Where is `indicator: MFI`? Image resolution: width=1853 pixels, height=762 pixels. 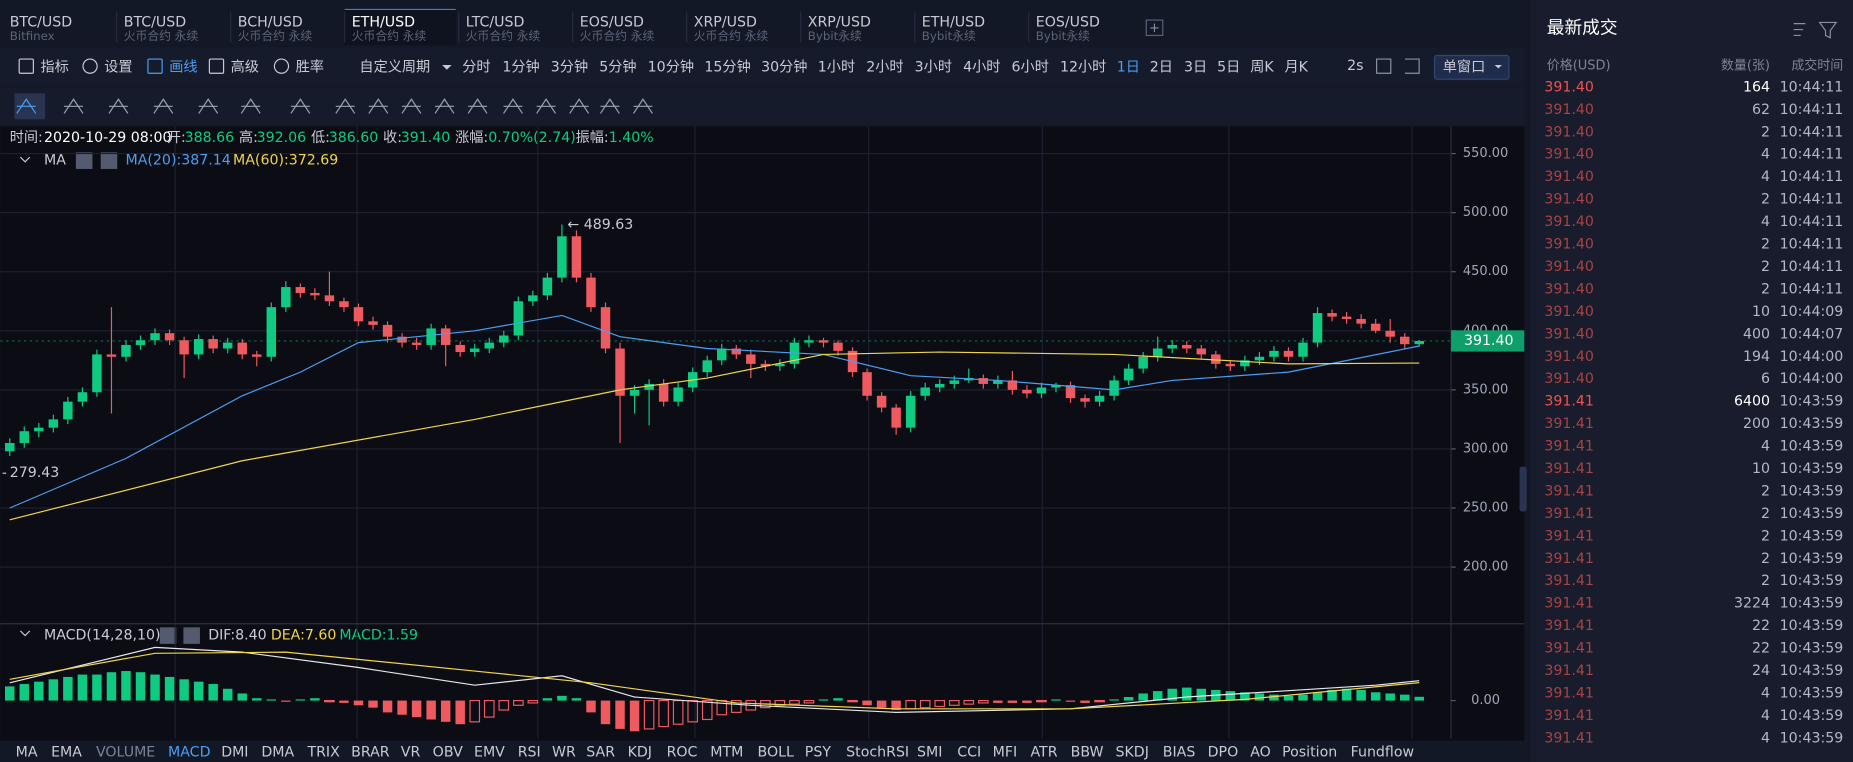 indicator: MFI is located at coordinates (1005, 753).